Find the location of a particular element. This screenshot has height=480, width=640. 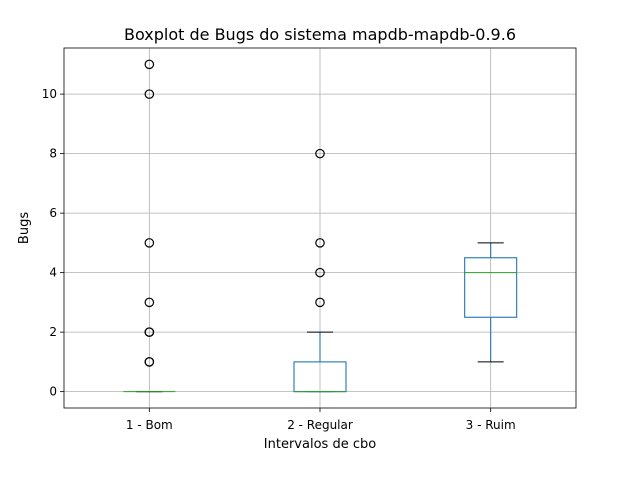

x-tick-label: 2 - Regular is located at coordinates (320, 425).